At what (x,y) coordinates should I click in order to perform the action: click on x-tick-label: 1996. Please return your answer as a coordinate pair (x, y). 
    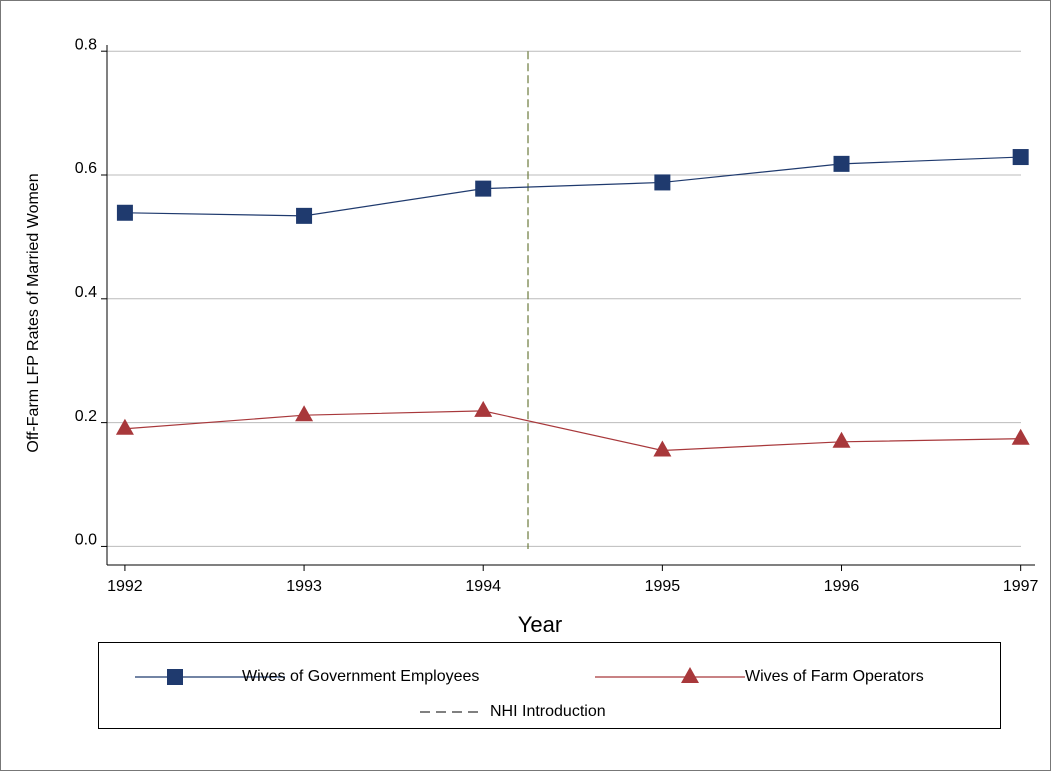
    Looking at the image, I should click on (842, 586).